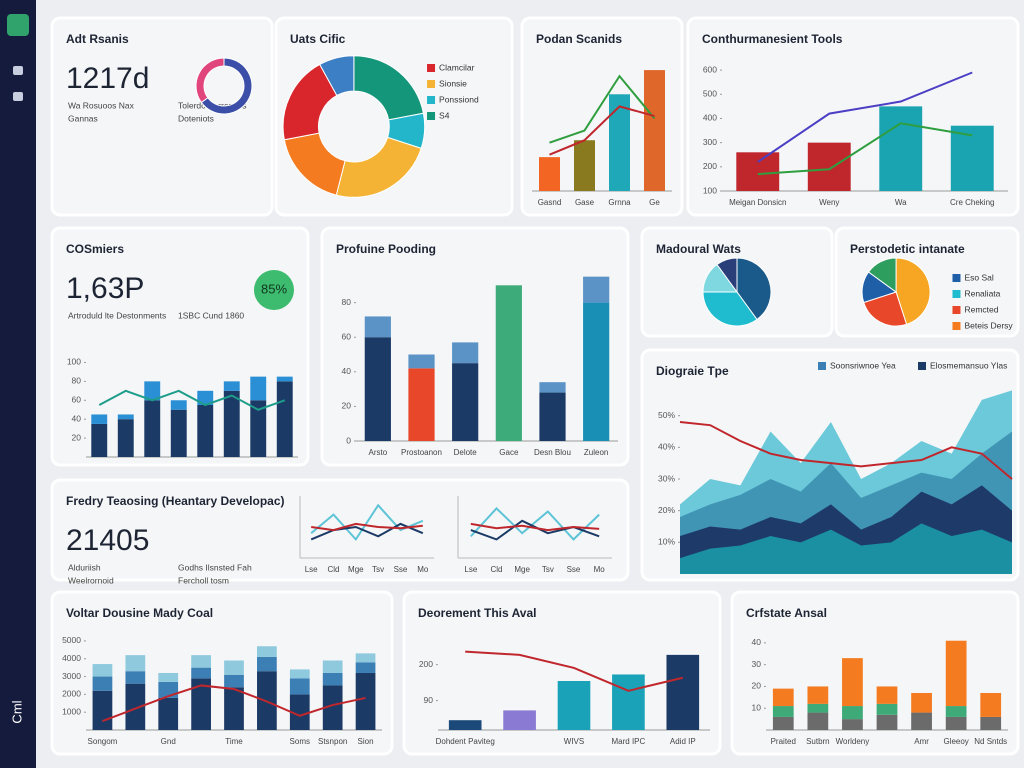 The height and width of the screenshot is (768, 1024). Describe the element at coordinates (818, 741) in the screenshot. I see `x-tick-label: Sutbrn` at that location.